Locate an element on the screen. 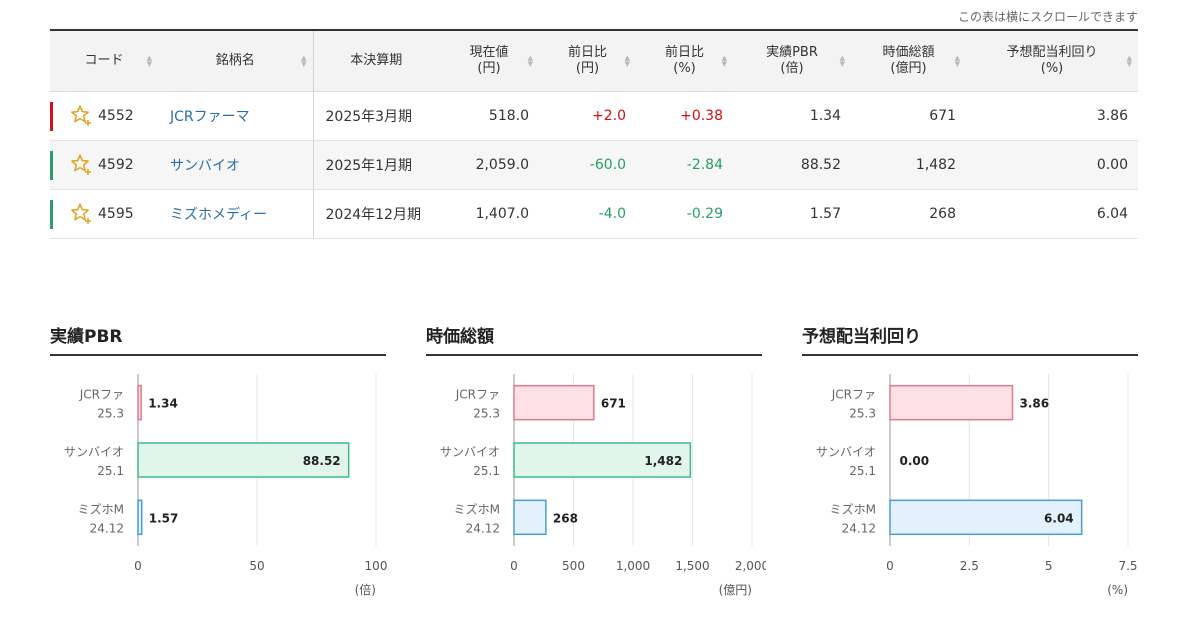 Image resolution: width=1200 pixels, height=630 pixels. price-change: -4.0 is located at coordinates (612, 213).